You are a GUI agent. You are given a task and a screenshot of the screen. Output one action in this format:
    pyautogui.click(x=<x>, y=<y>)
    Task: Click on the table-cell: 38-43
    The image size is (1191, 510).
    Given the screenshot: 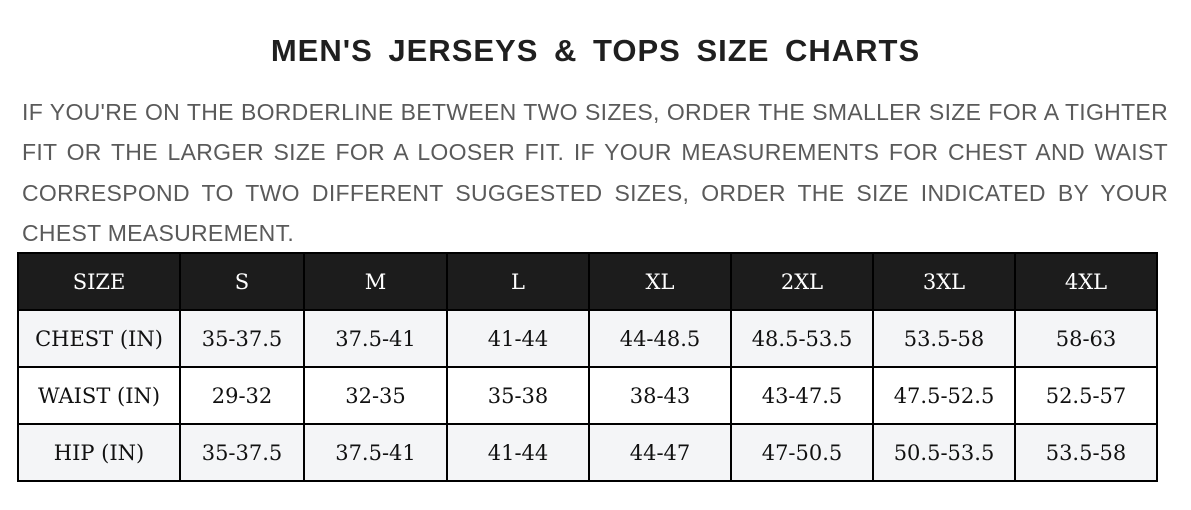 What is the action you would take?
    pyautogui.click(x=660, y=395)
    